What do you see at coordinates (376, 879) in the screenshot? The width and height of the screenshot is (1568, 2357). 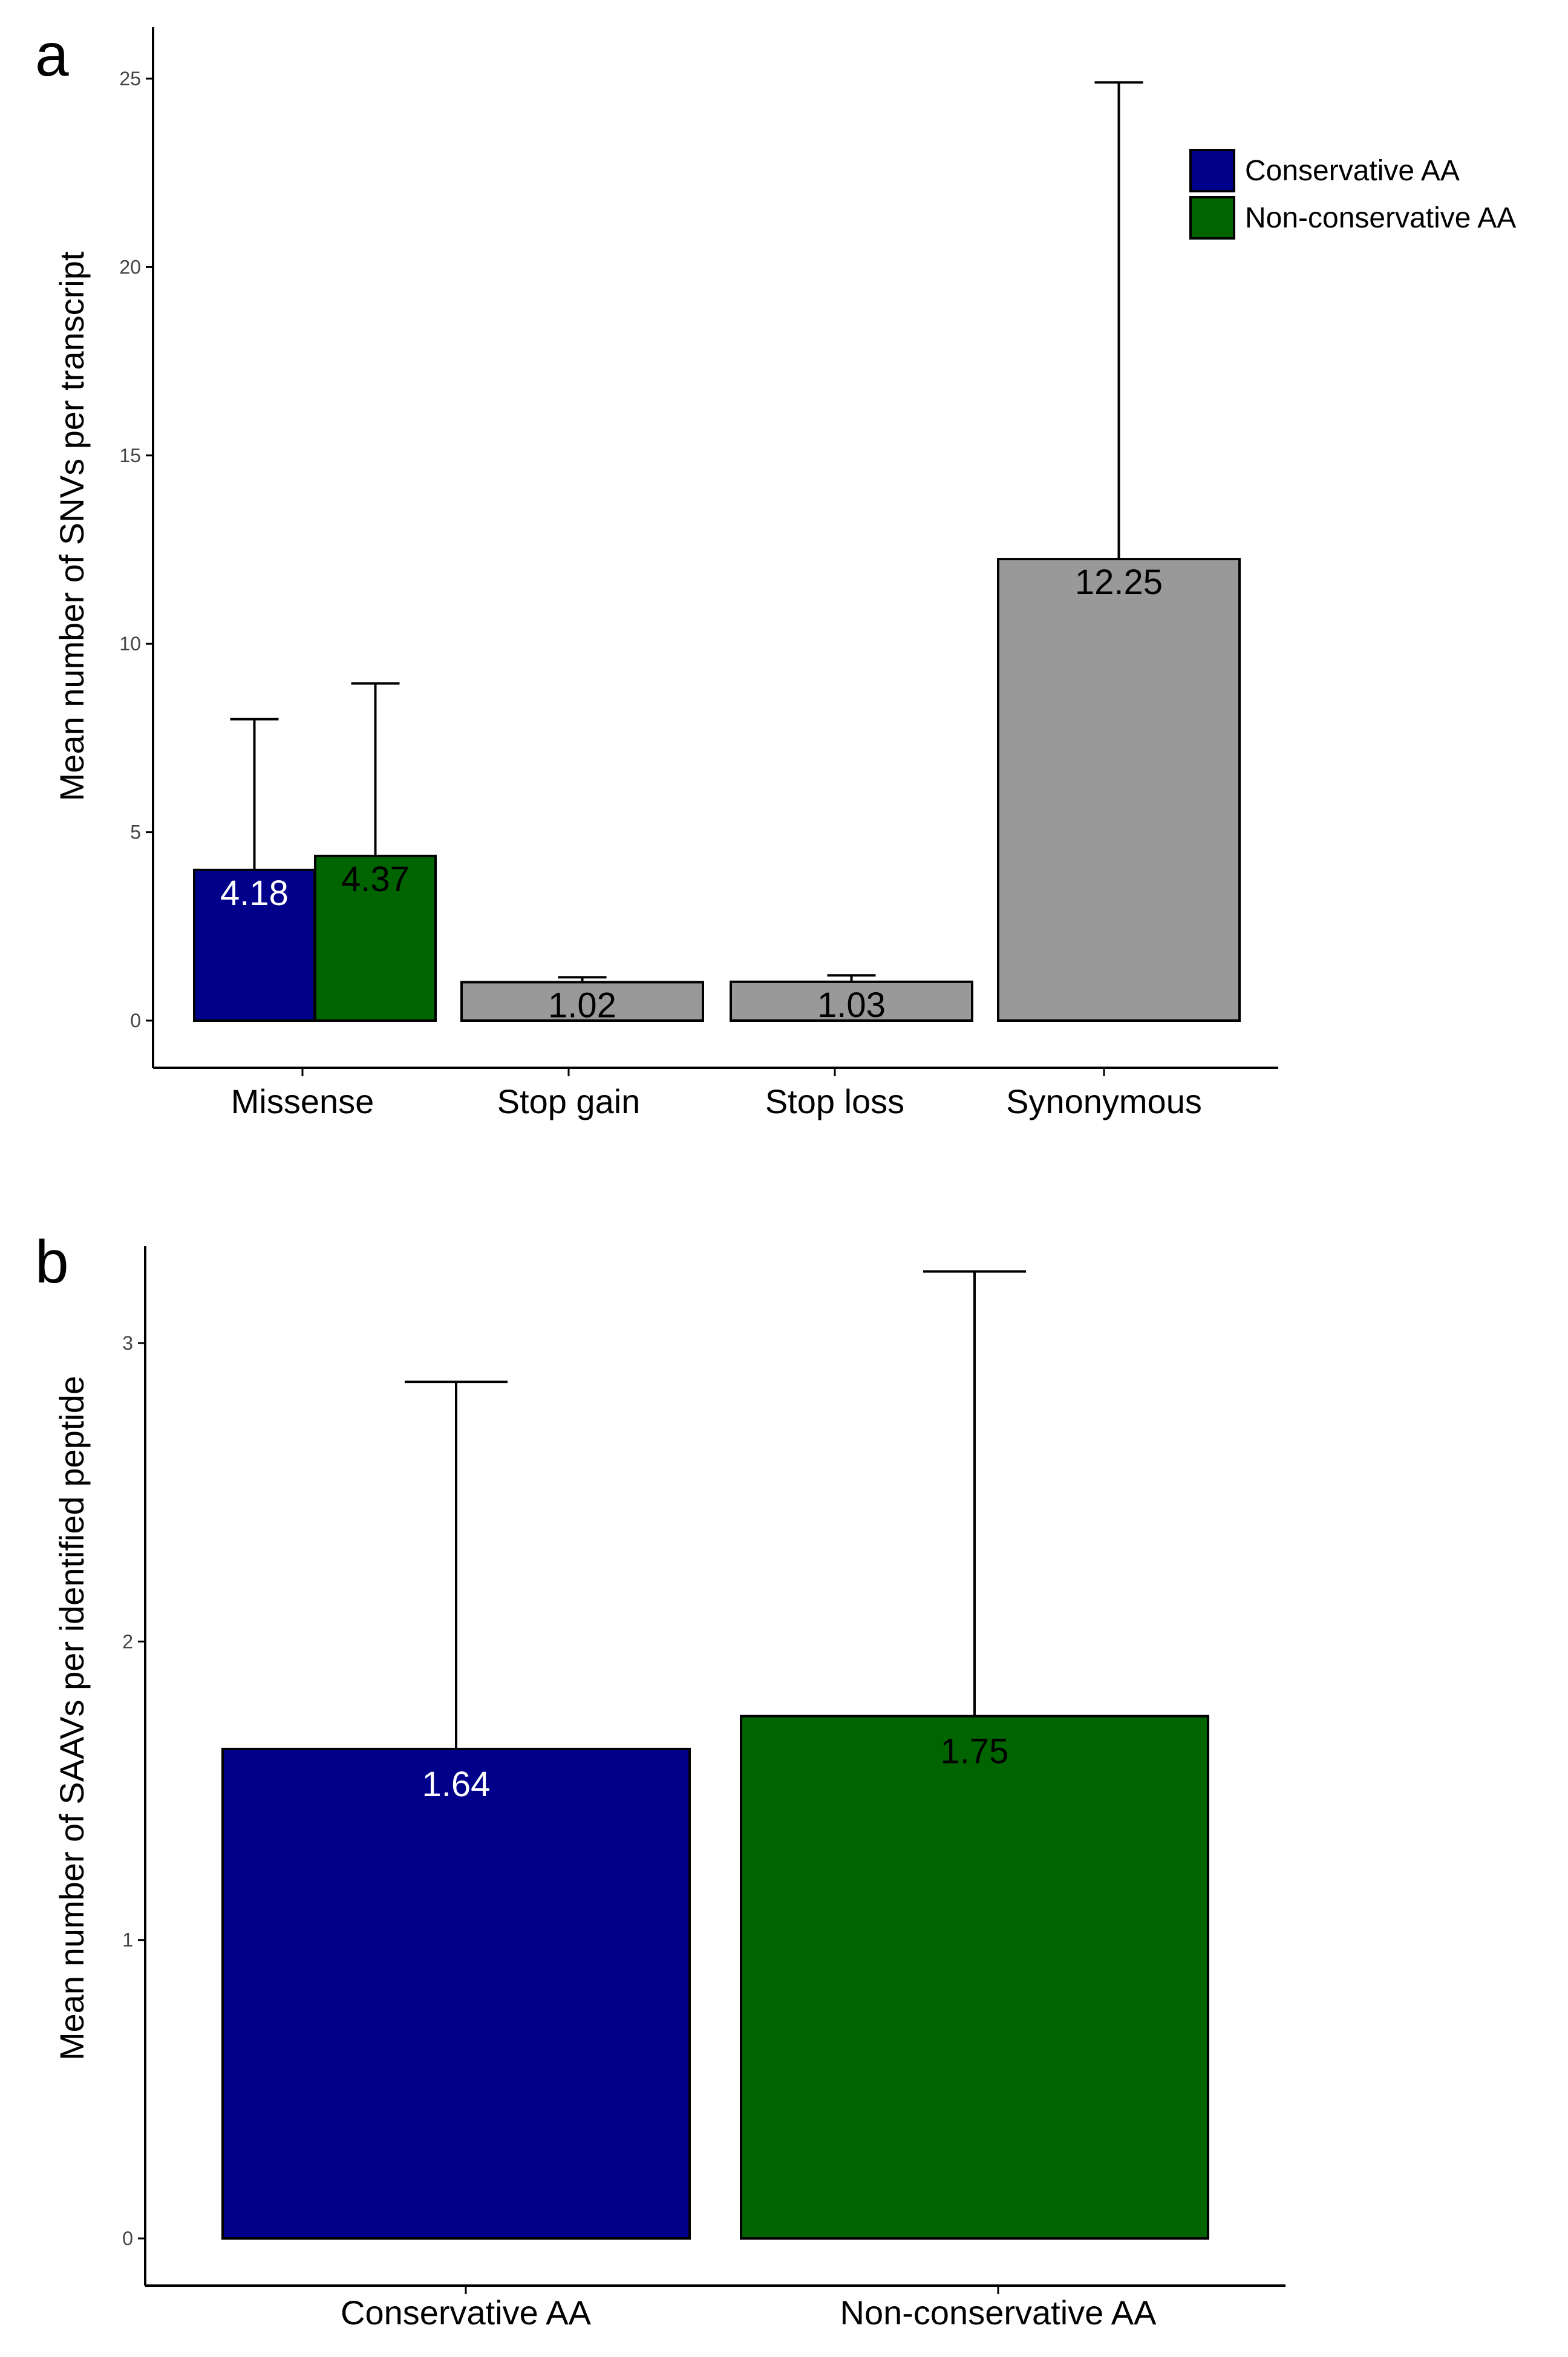 I see `bar-value-label-missense-non-conservative-aa: 4.37` at bounding box center [376, 879].